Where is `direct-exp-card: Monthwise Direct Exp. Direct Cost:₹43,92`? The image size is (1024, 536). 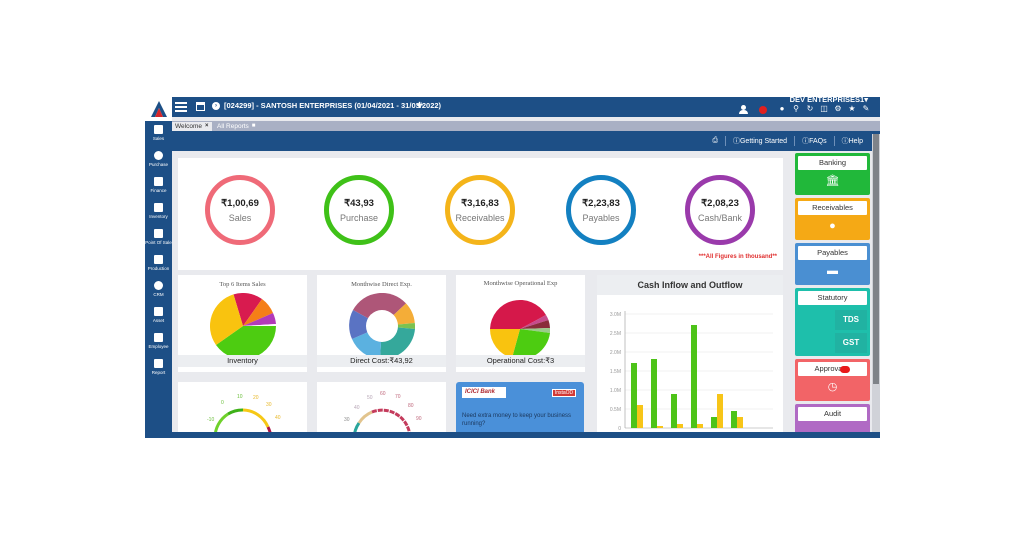 direct-exp-card: Monthwise Direct Exp. Direct Cost:₹43,92 is located at coordinates (381, 323).